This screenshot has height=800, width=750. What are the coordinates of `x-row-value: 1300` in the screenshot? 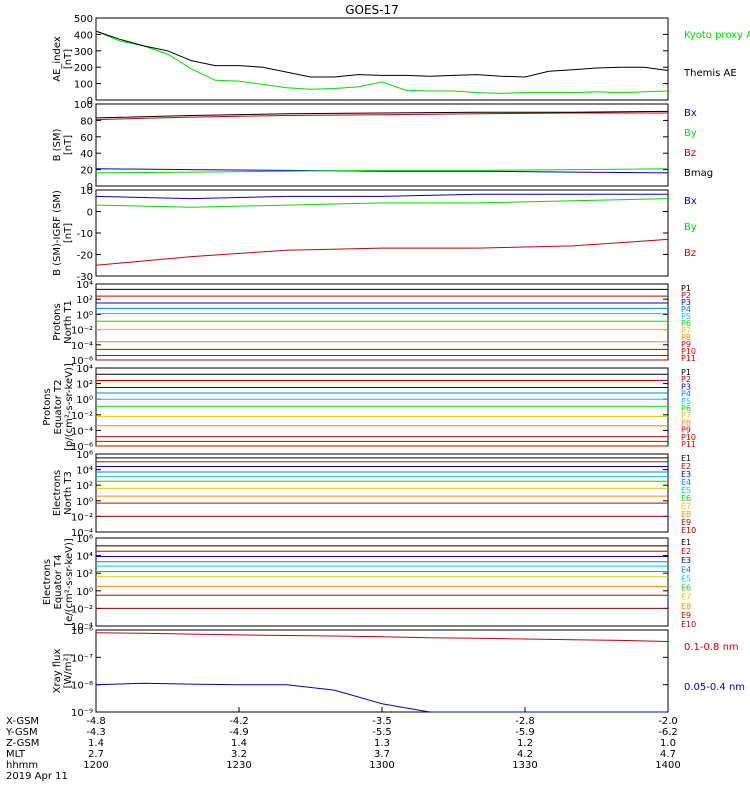 It's located at (381, 765).